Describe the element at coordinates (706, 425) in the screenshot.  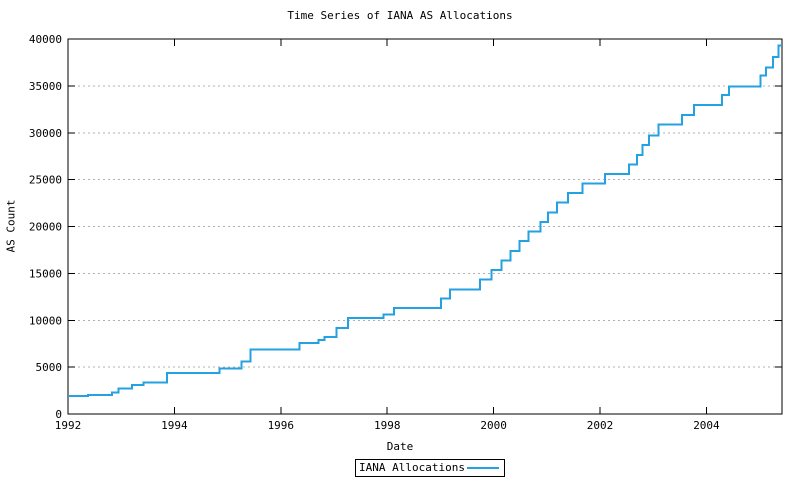
I see `x-tick-label: 2004` at that location.